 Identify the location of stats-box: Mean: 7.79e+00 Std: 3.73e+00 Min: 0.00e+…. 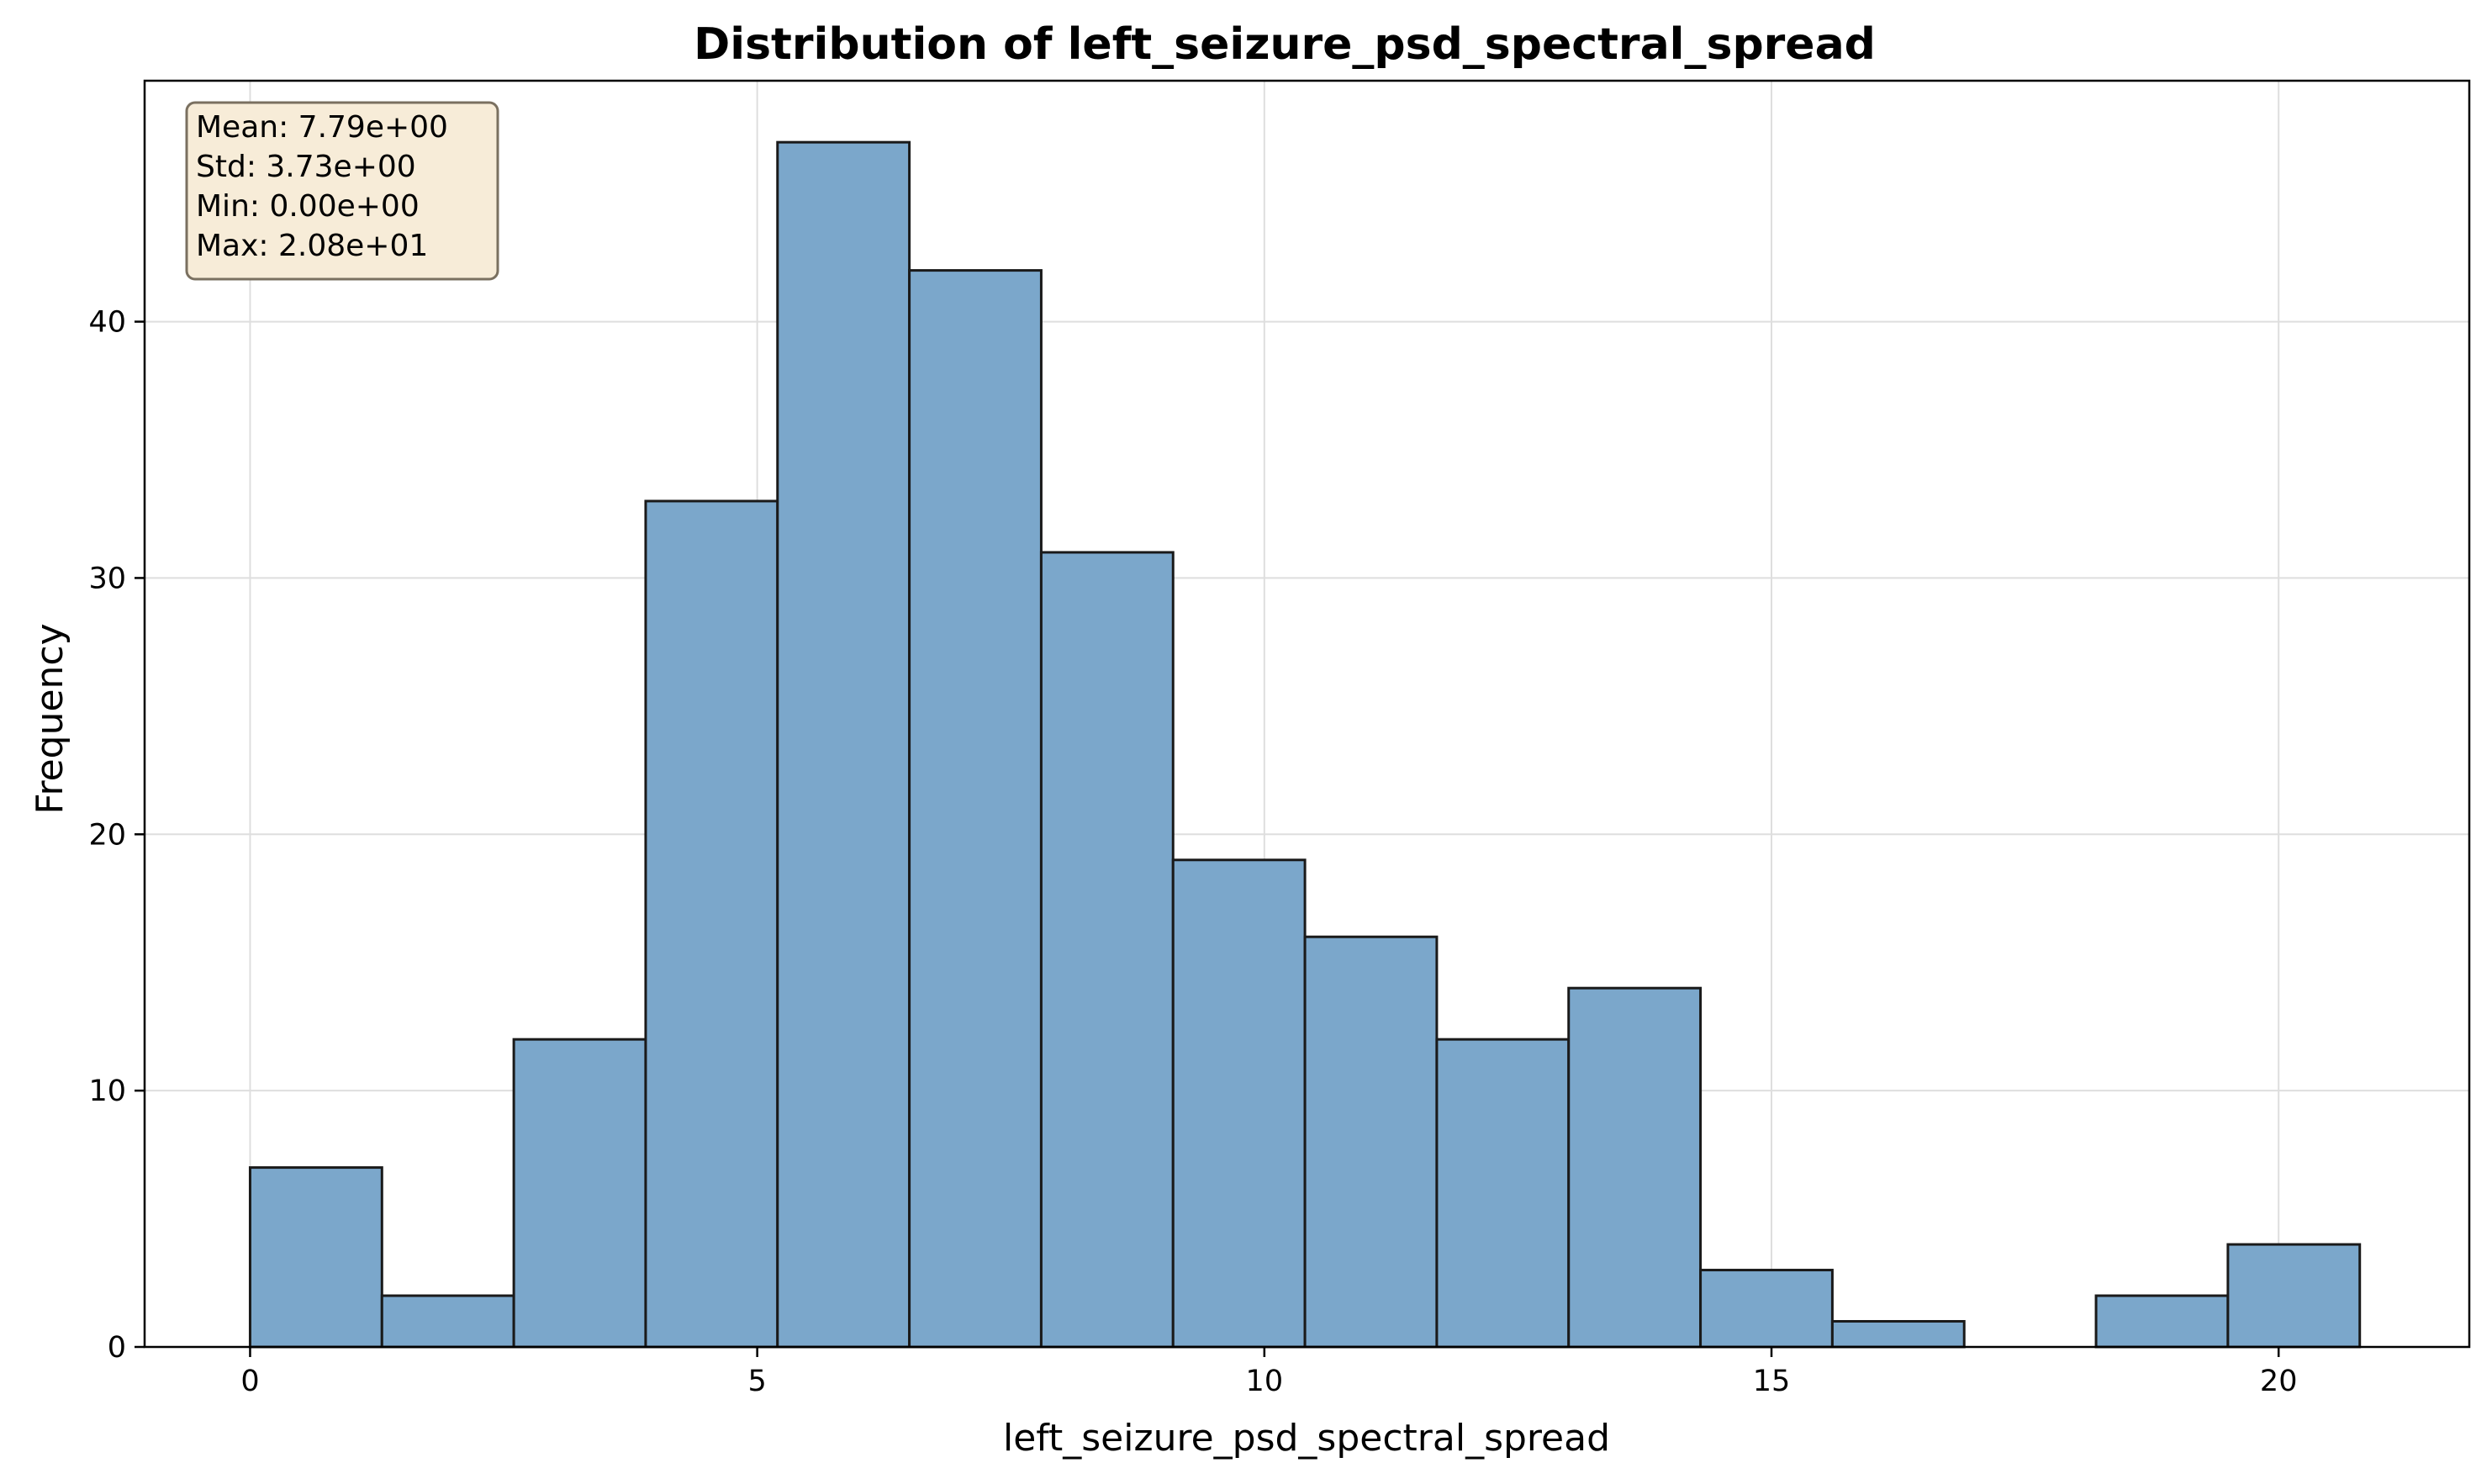
(342, 191).